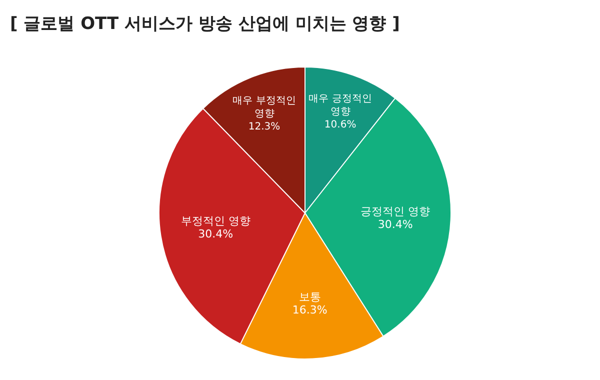  I want to click on data-label: 16.3%, so click(310, 310).